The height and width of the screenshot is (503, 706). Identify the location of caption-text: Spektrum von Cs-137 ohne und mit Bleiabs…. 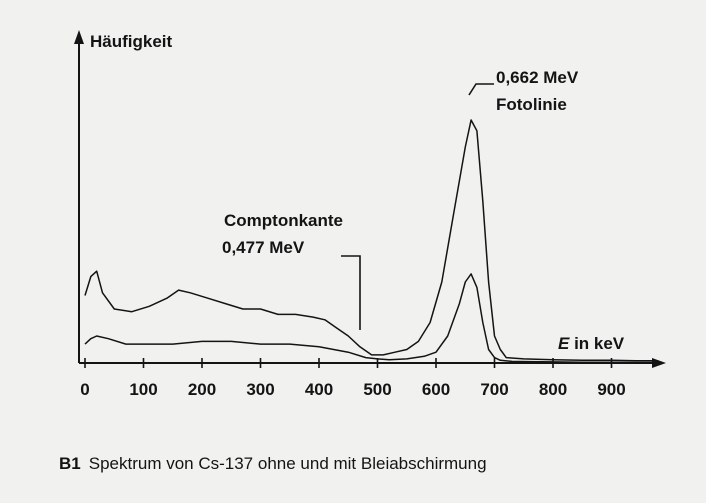
(288, 463).